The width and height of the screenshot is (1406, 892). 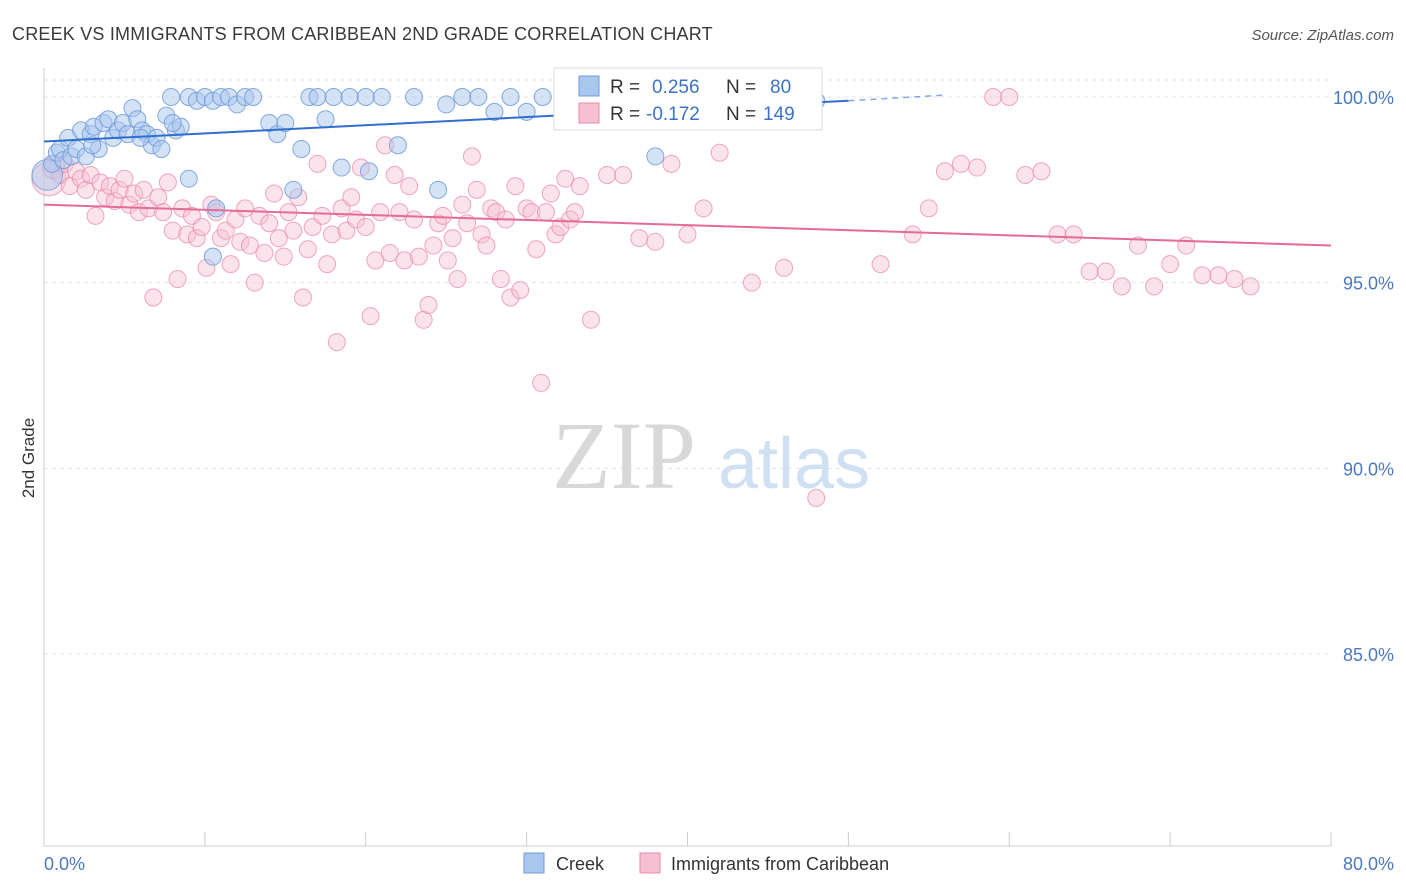 What do you see at coordinates (625, 114) in the screenshot?
I see `stats-carib-r-label: R =` at bounding box center [625, 114].